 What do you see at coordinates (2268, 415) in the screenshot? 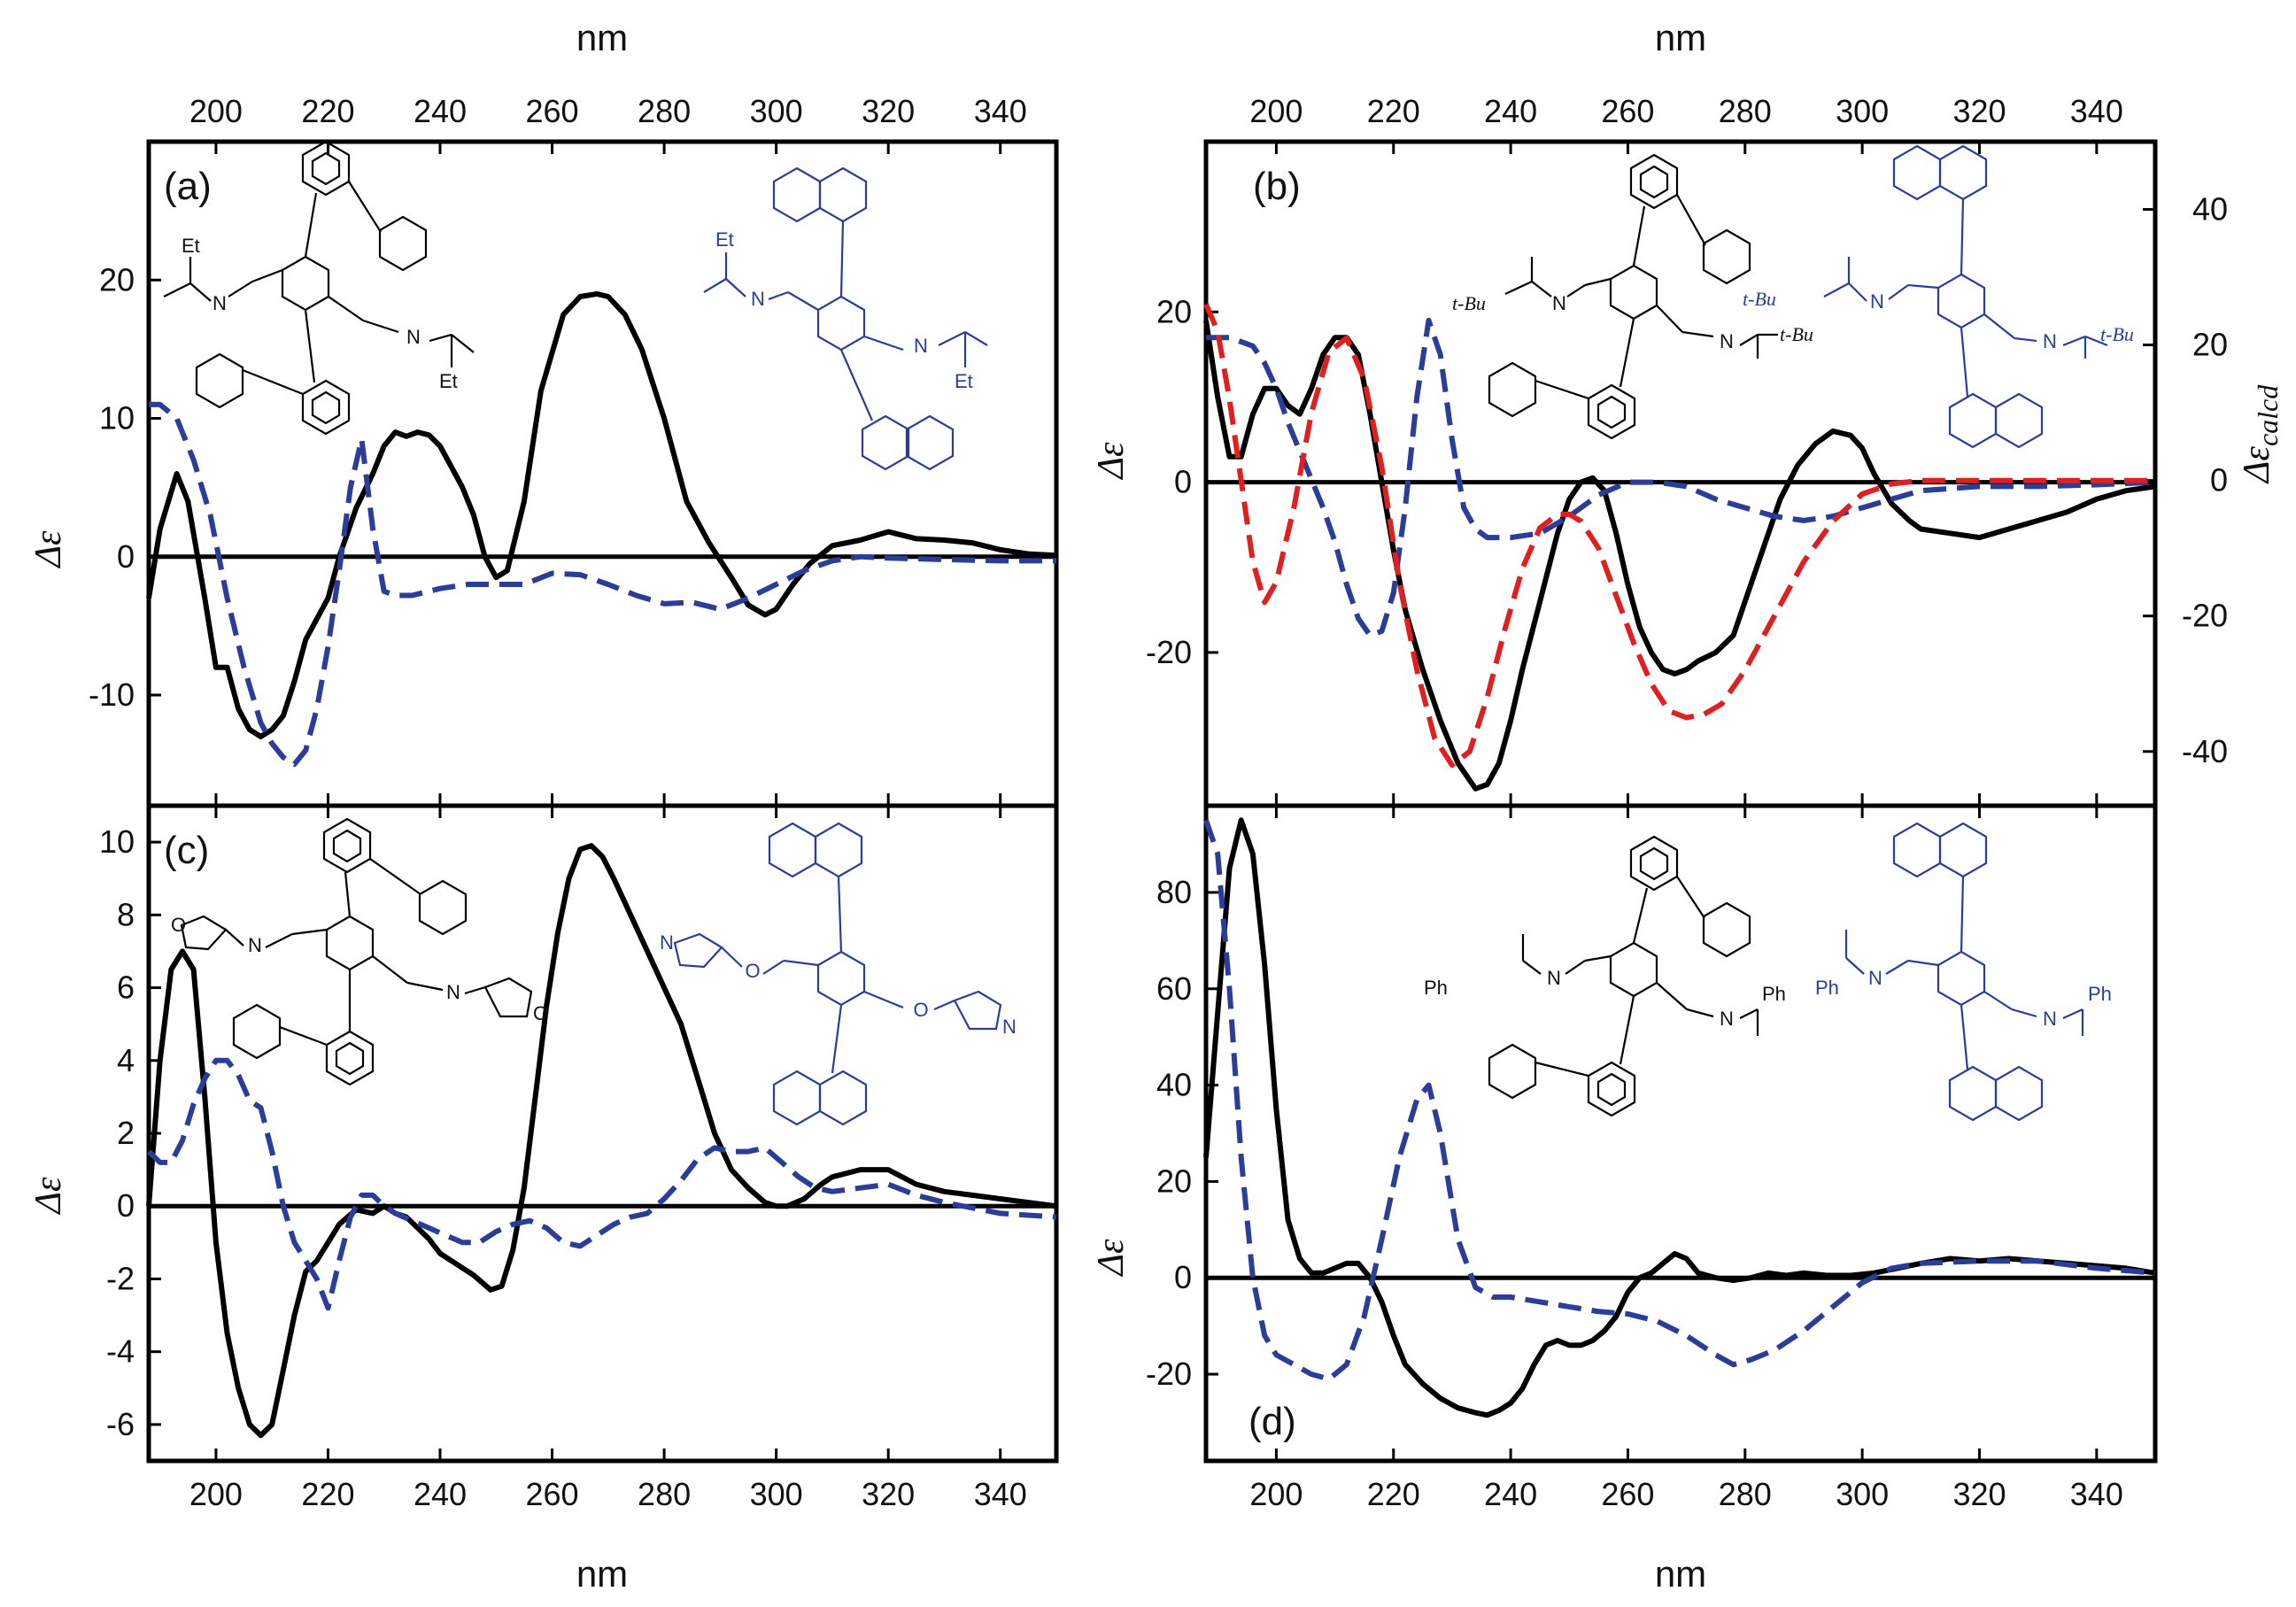
I see `panel-b-y2-axis-label-subscript: calcd` at bounding box center [2268, 415].